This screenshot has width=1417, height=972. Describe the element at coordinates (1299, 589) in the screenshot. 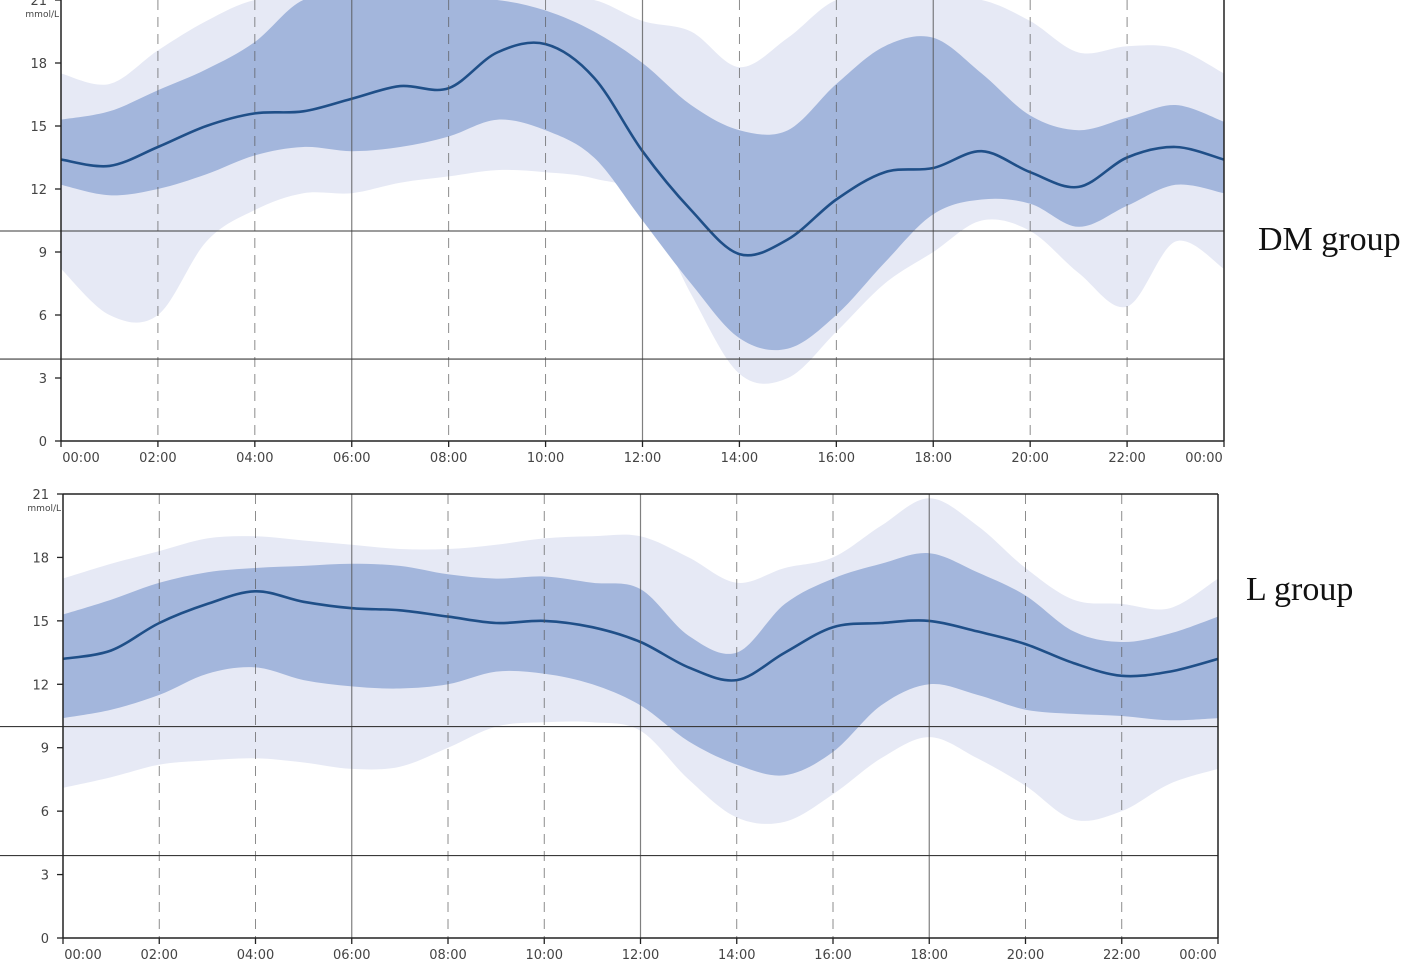

I see `group-label: L group` at that location.